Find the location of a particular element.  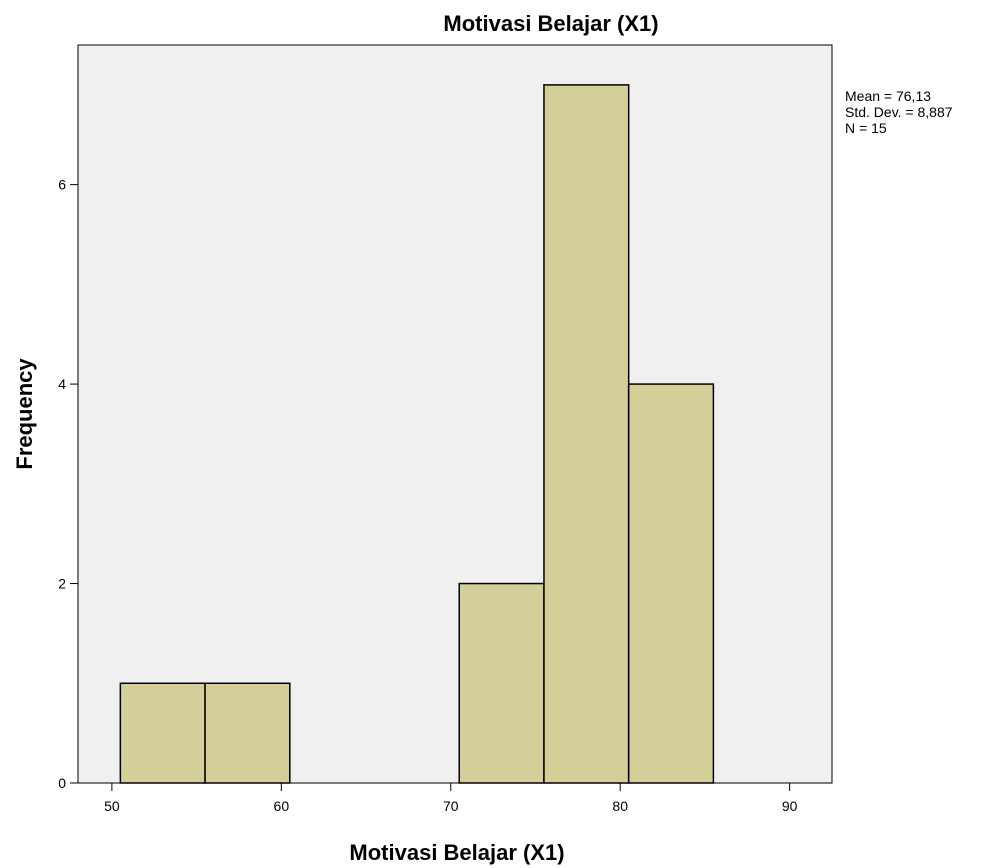

y-tick-label: 6 is located at coordinates (62, 185).